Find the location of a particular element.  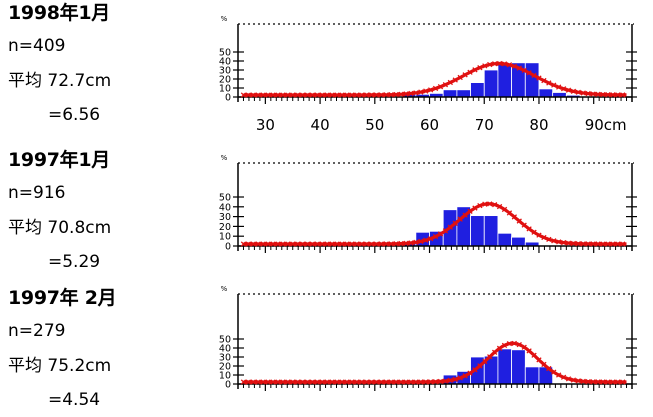

sample-sd: =5.29 is located at coordinates (74, 262).